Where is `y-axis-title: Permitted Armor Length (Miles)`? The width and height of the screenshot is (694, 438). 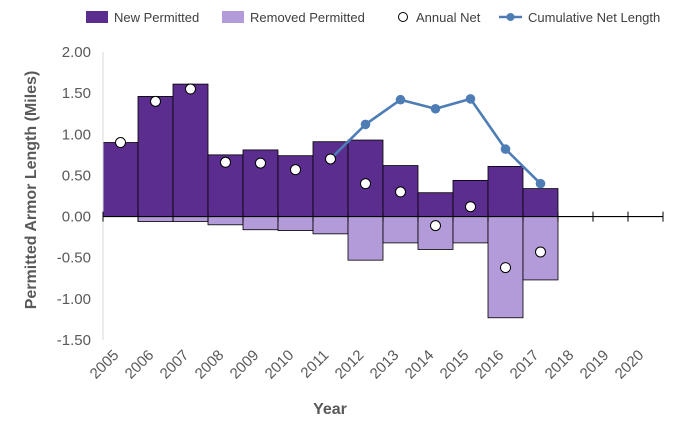 y-axis-title: Permitted Armor Length (Miles) is located at coordinates (31, 190).